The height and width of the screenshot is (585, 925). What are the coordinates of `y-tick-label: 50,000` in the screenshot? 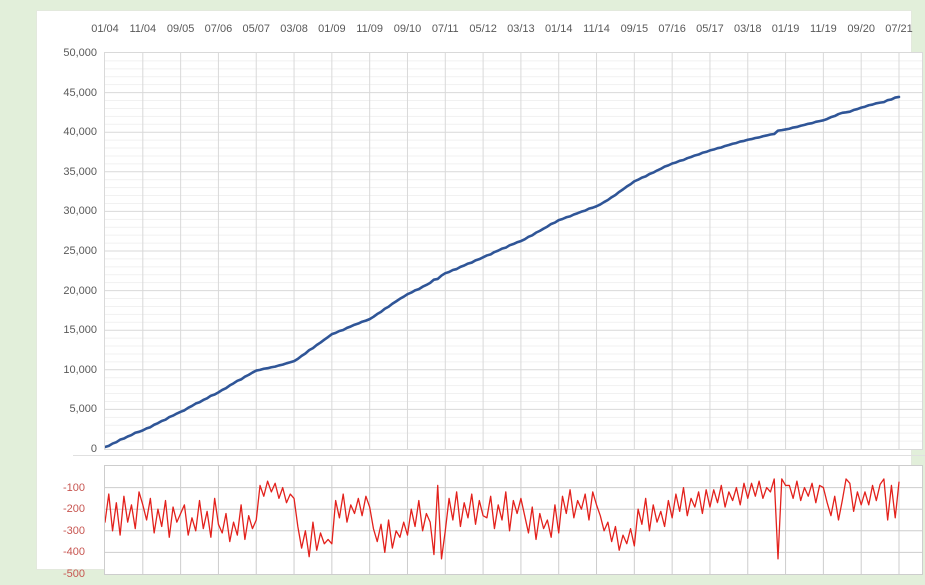 It's located at (80, 53).